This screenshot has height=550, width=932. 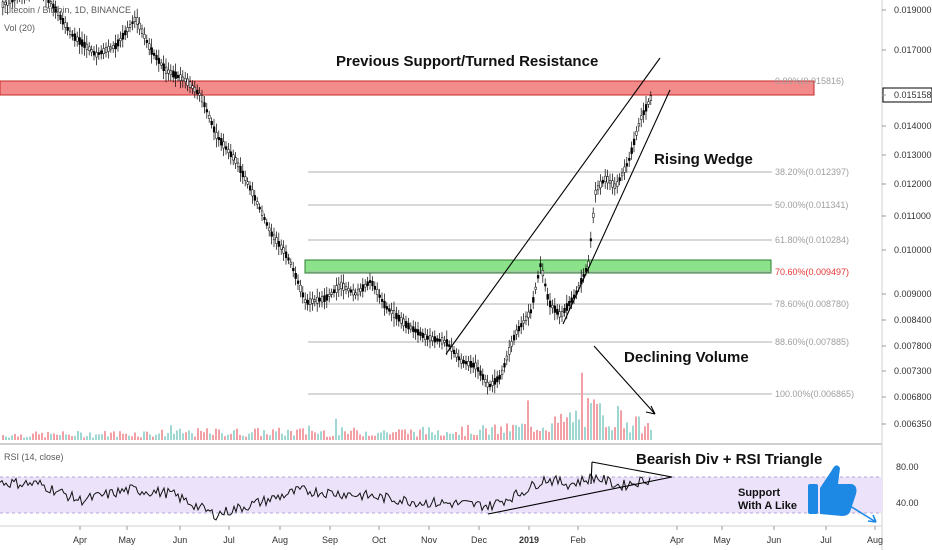 I want to click on resistance-zone, so click(x=407, y=88).